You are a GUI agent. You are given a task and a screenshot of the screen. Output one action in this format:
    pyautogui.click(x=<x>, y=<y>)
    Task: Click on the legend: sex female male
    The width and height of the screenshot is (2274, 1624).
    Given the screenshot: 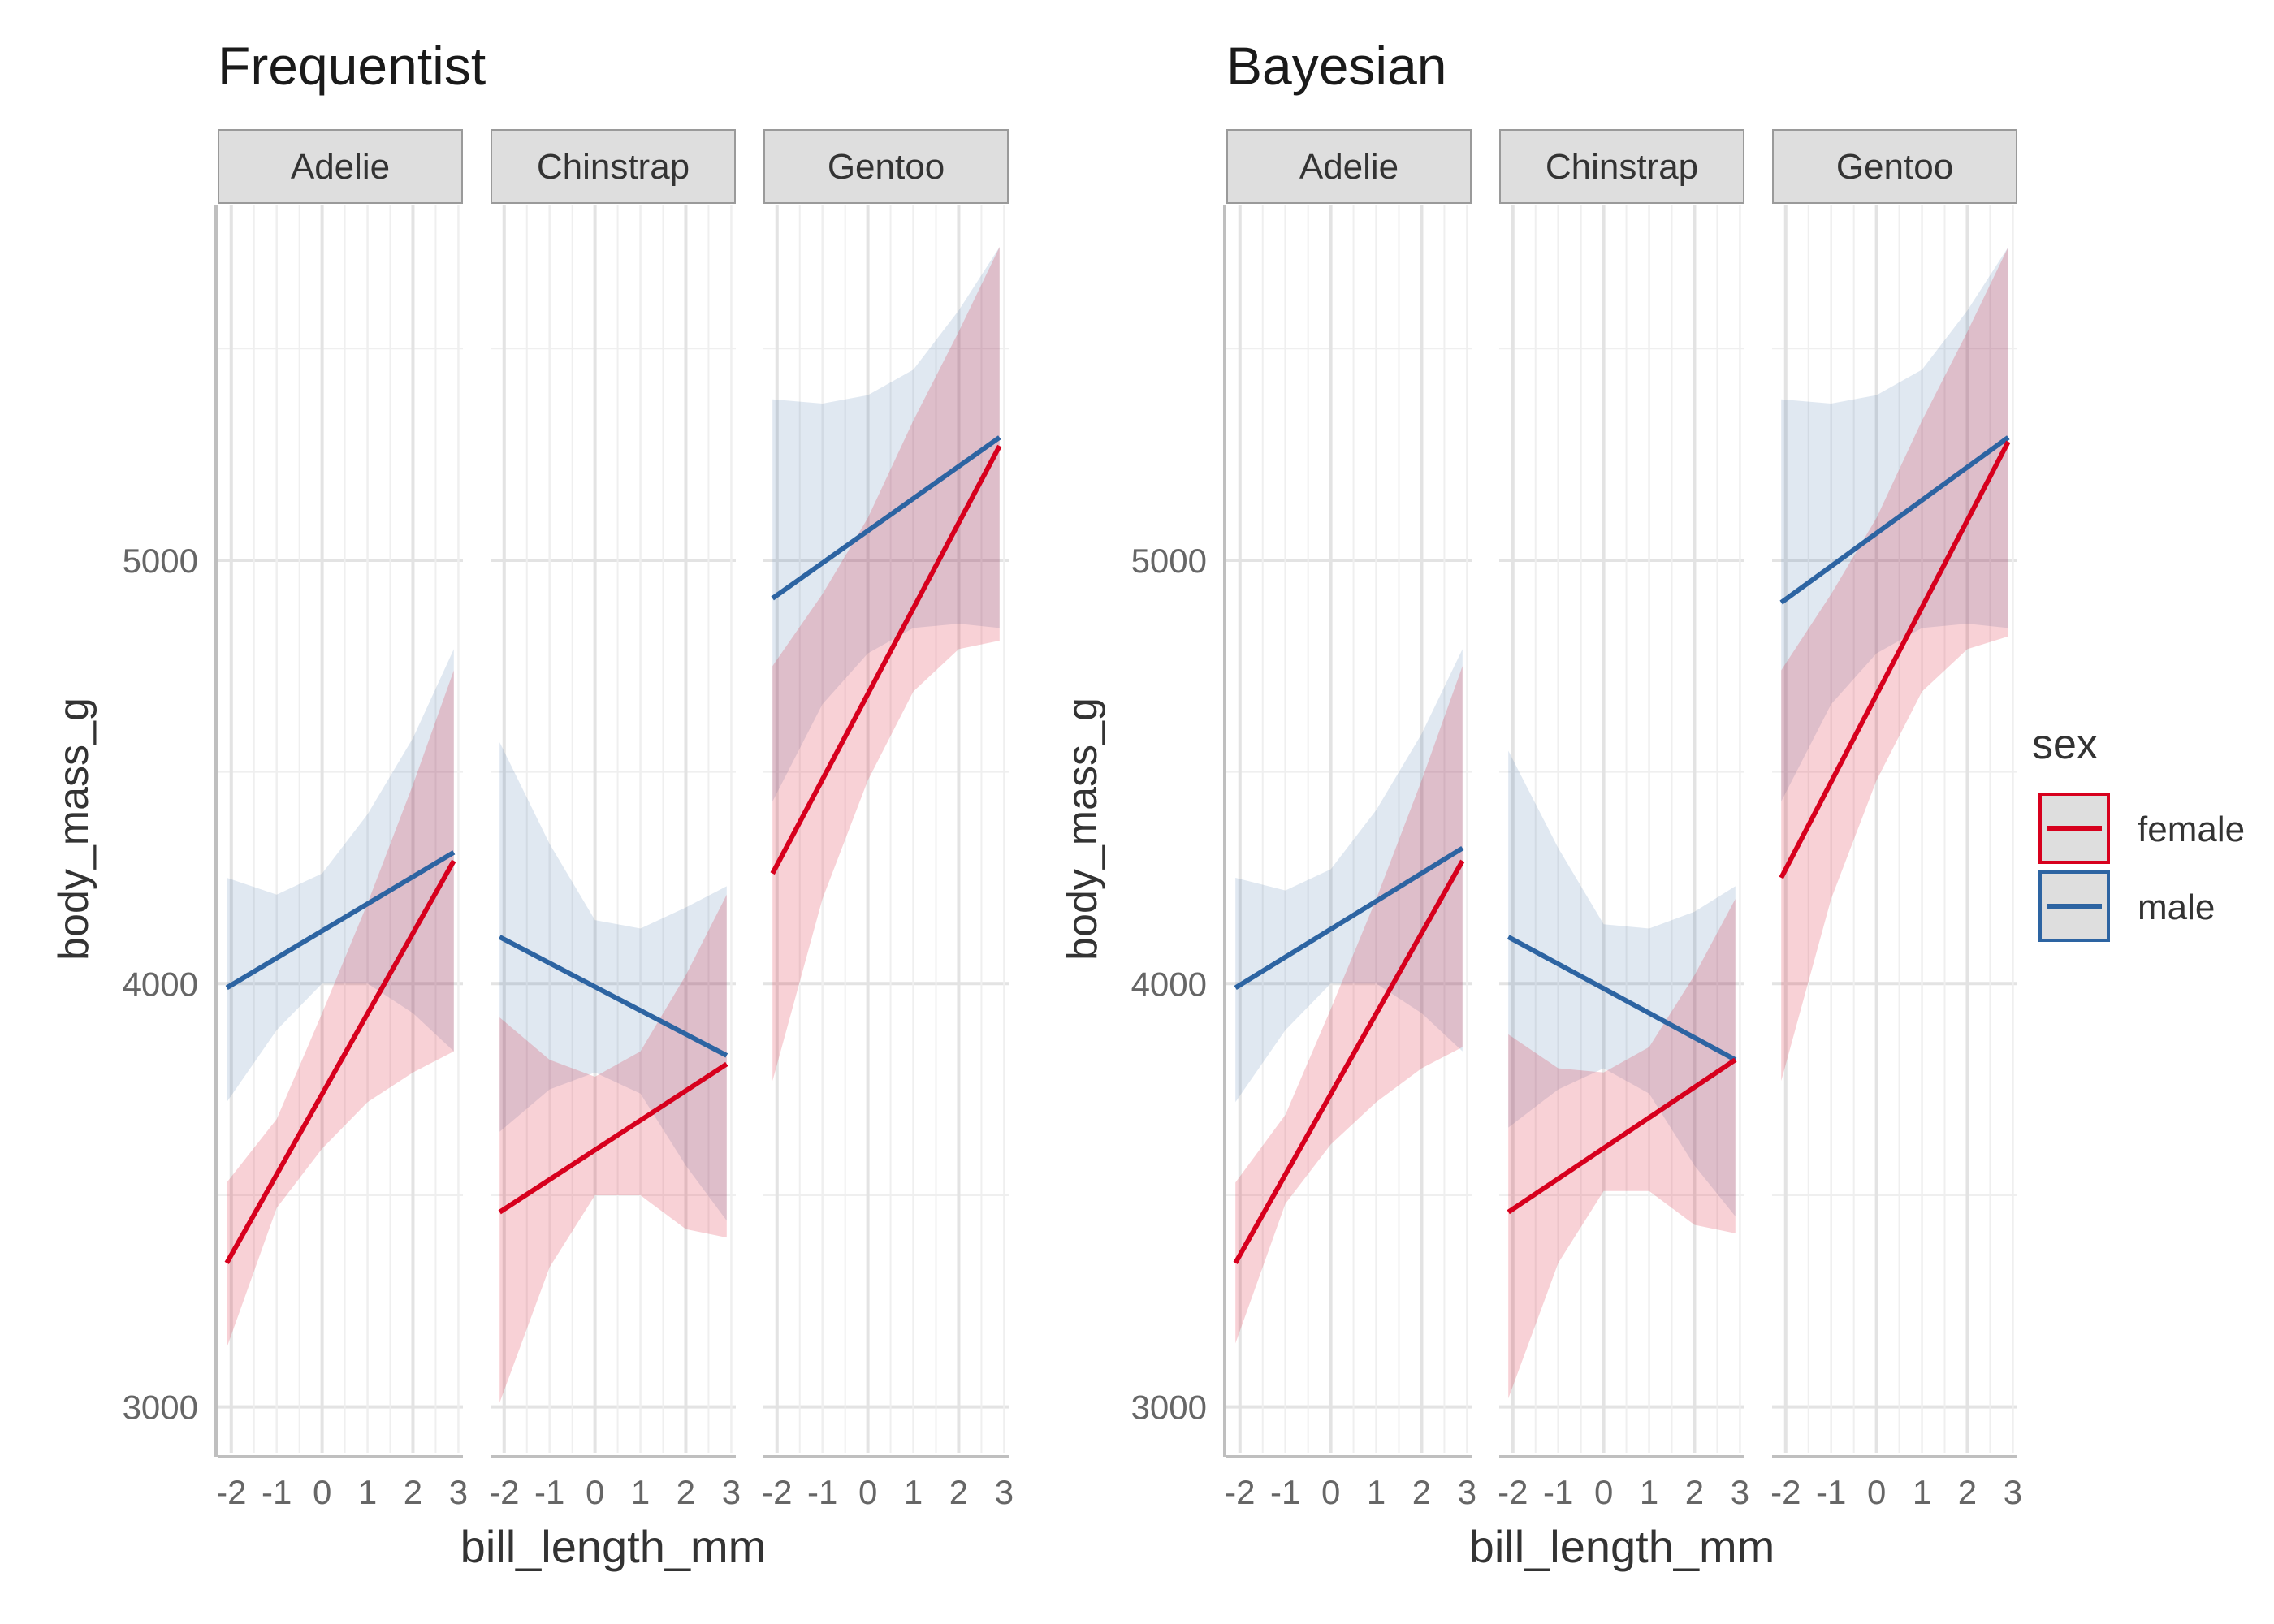 What is the action you would take?
    pyautogui.click(x=2139, y=832)
    